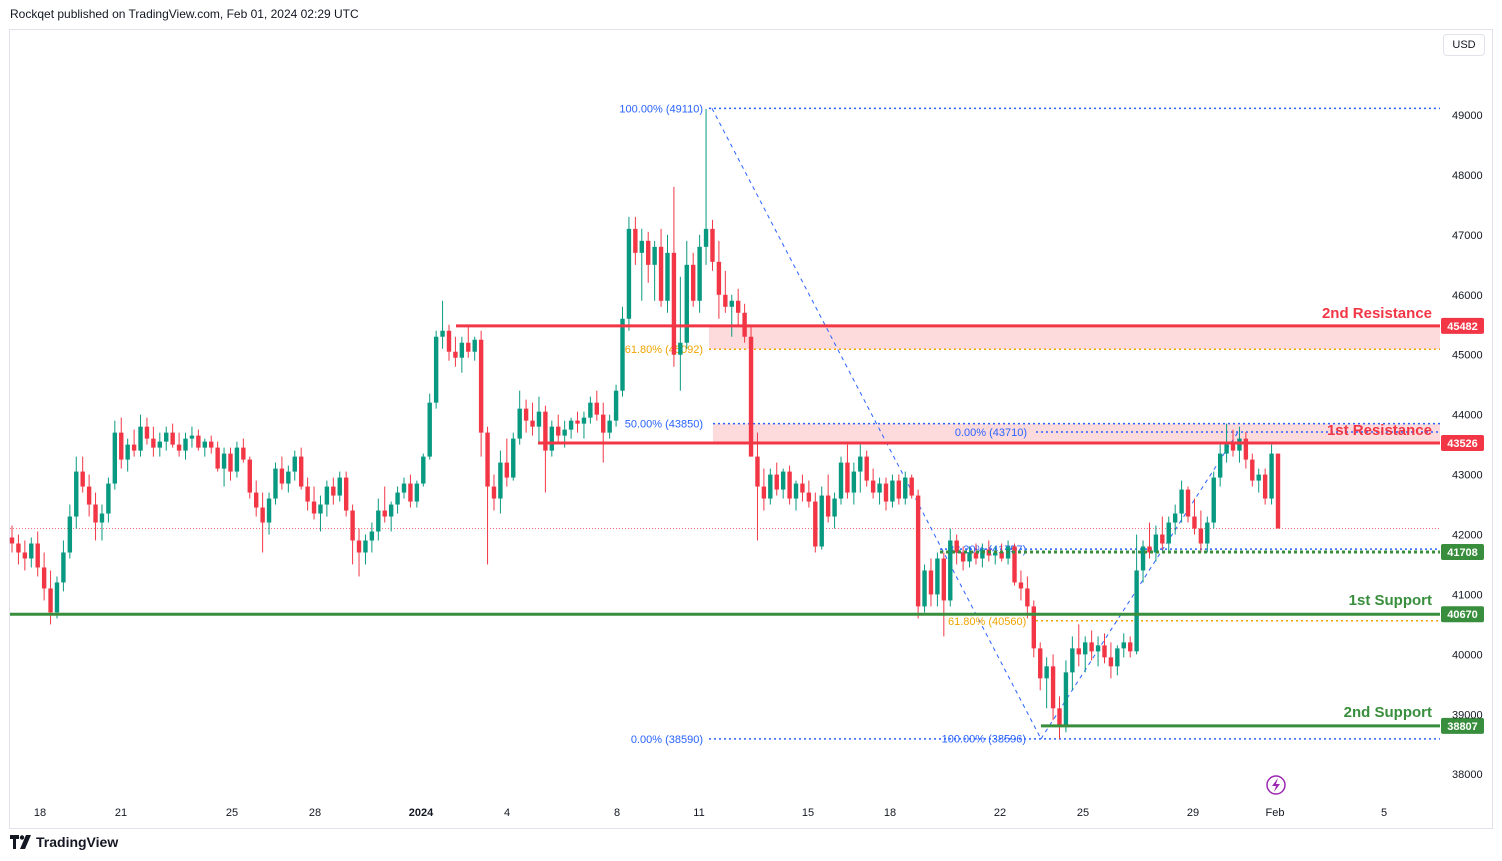 This screenshot has width=1502, height=861. Describe the element at coordinates (1379, 430) in the screenshot. I see `level-label: 1st Resistance` at that location.